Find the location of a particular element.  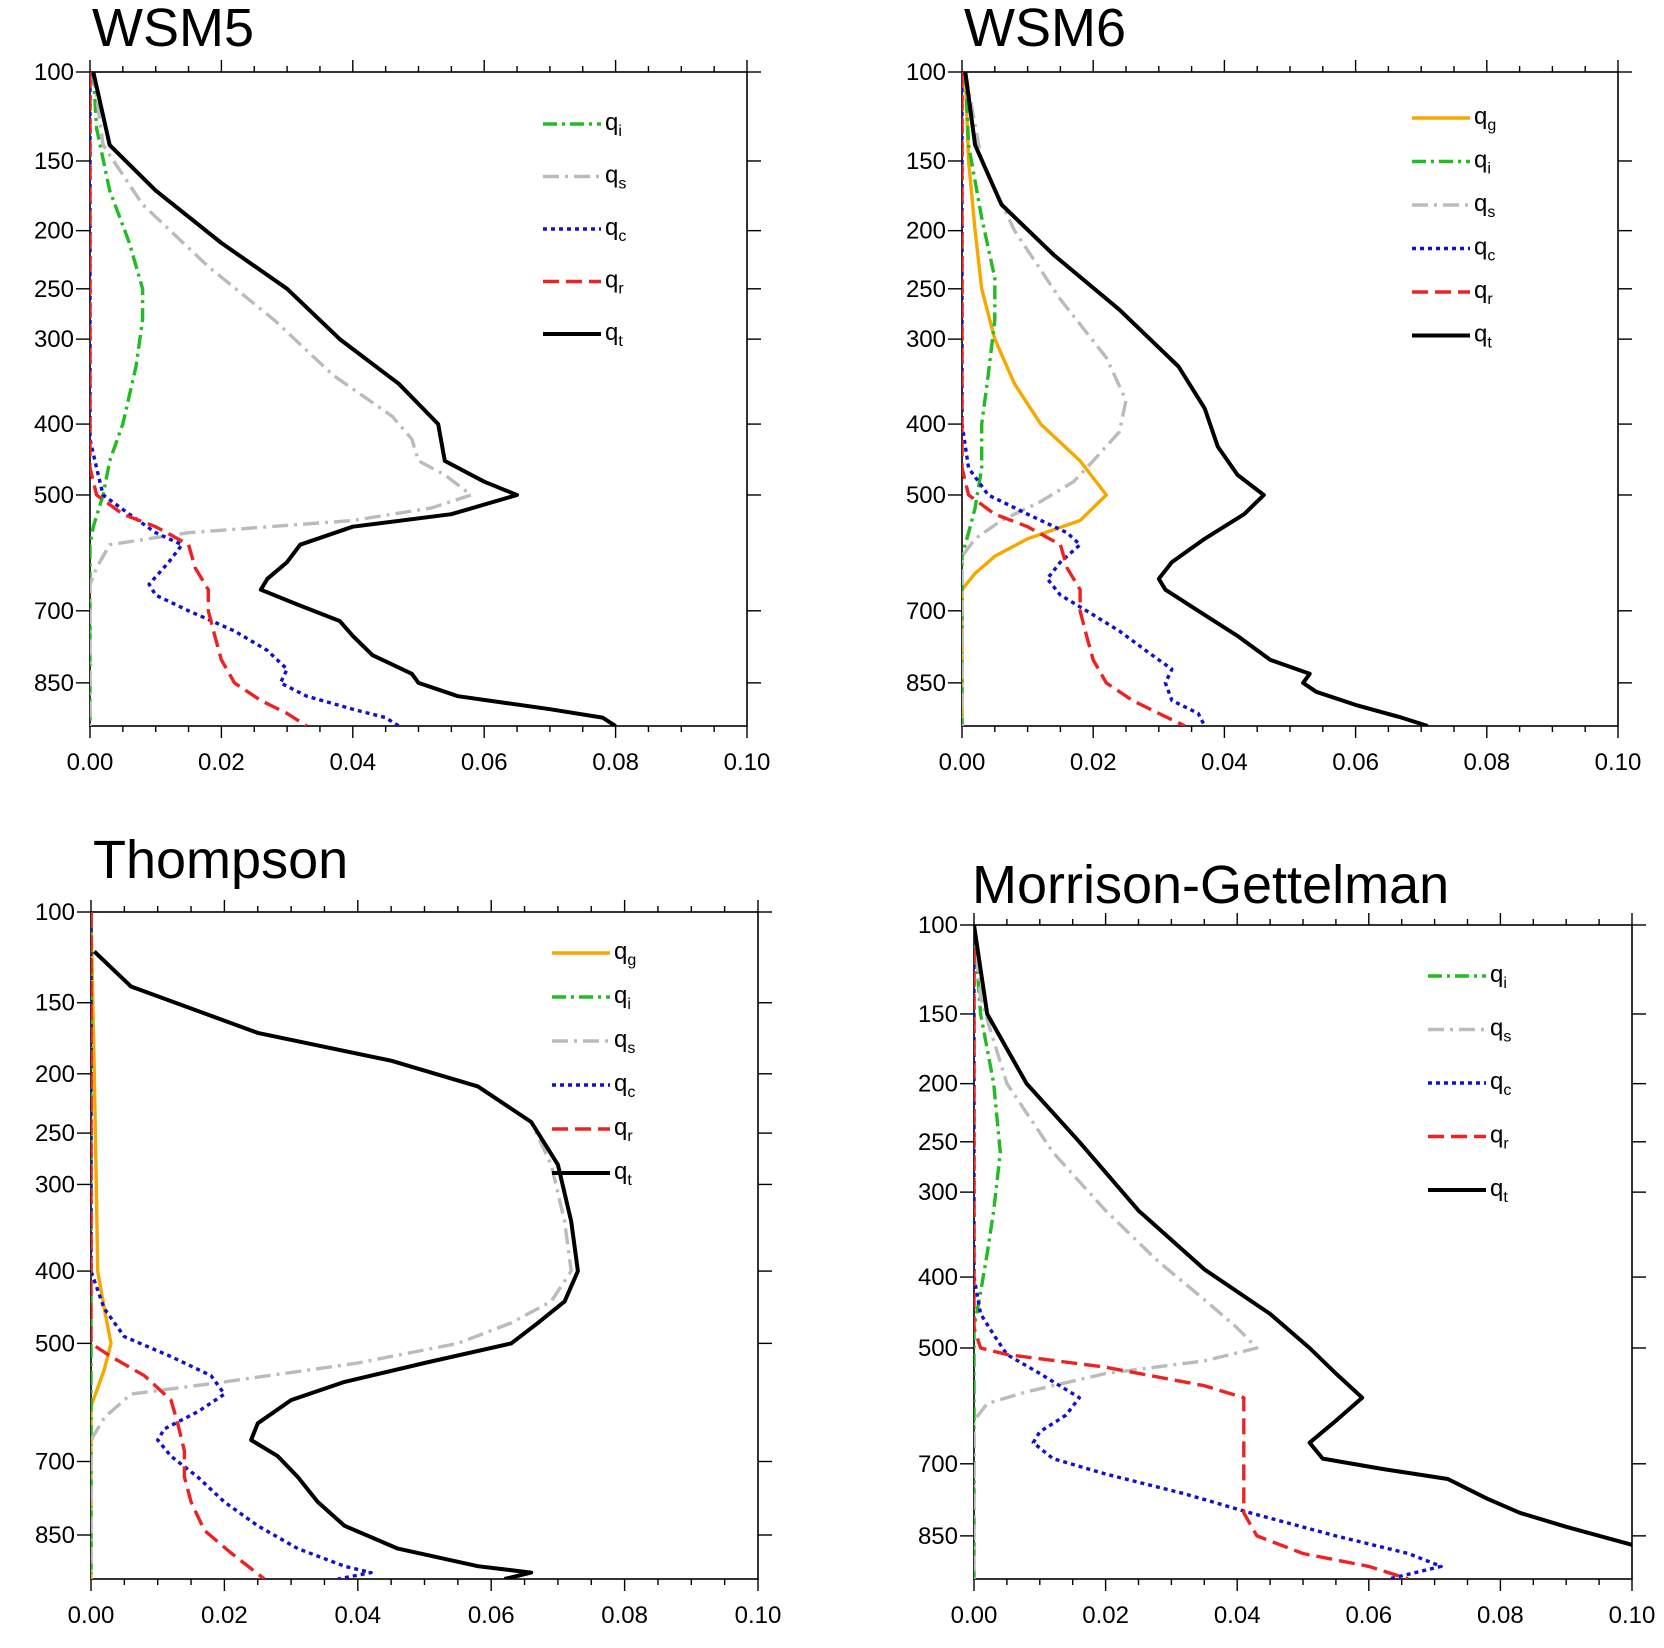

panel-title-wsm6: WSM6 is located at coordinates (1045, 29).